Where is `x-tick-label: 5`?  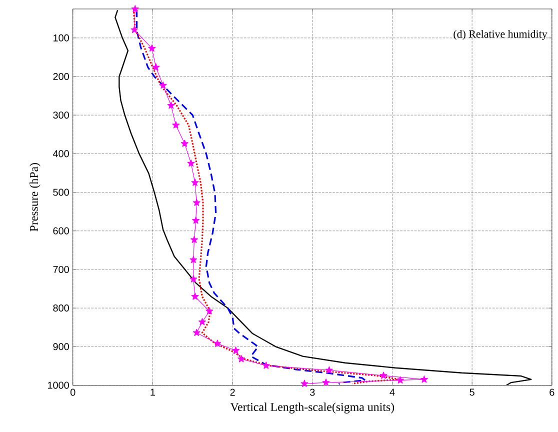
x-tick-label: 5 is located at coordinates (472, 392).